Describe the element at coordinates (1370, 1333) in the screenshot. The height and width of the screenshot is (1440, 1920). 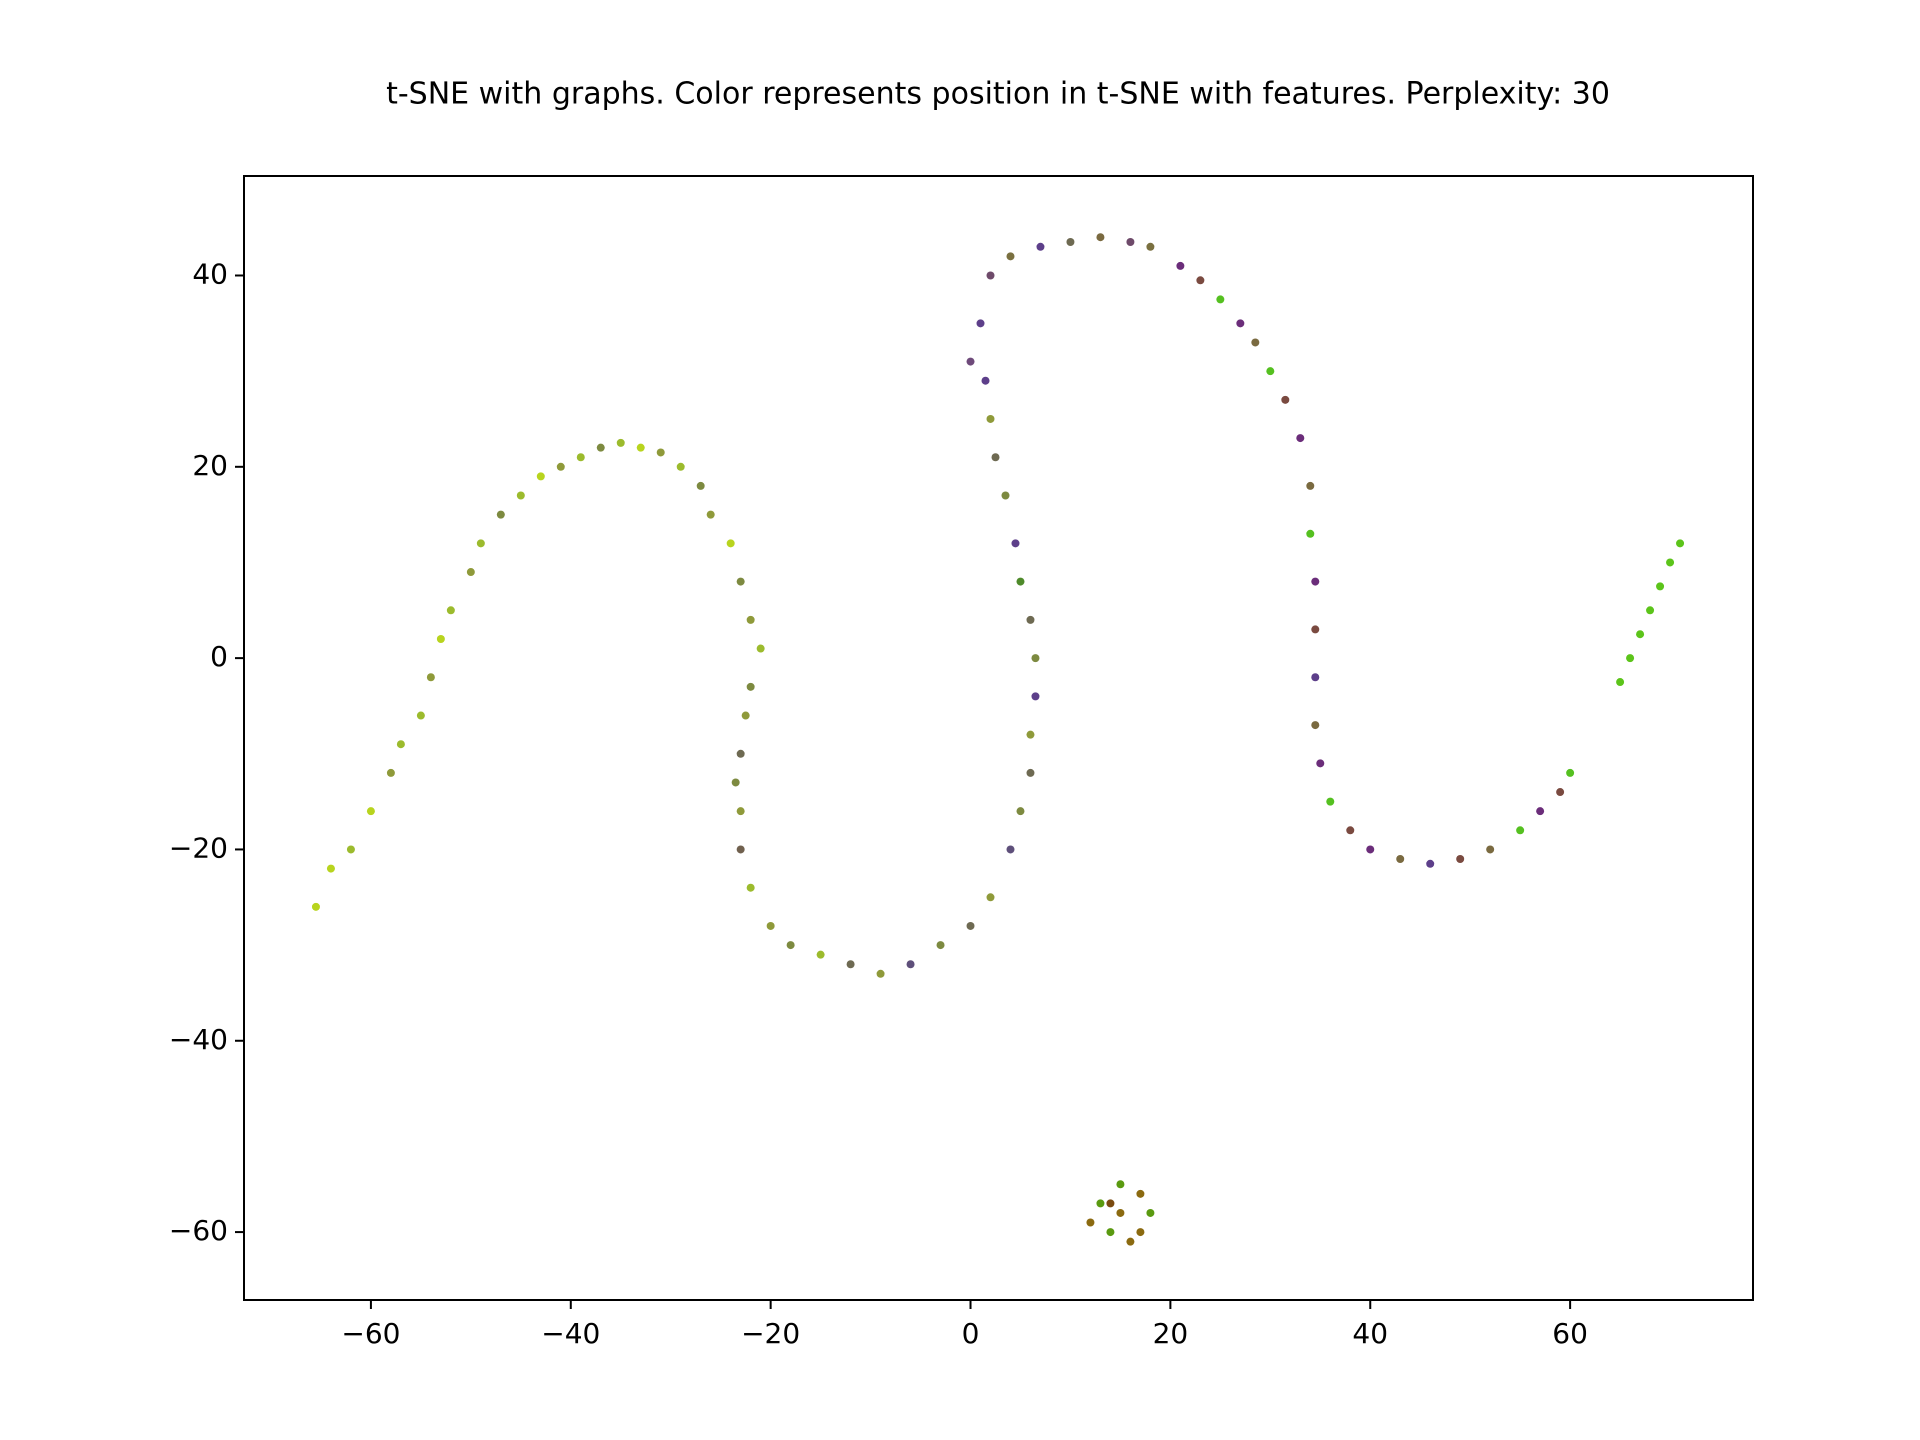
I see `x-tick-label: 40` at that location.